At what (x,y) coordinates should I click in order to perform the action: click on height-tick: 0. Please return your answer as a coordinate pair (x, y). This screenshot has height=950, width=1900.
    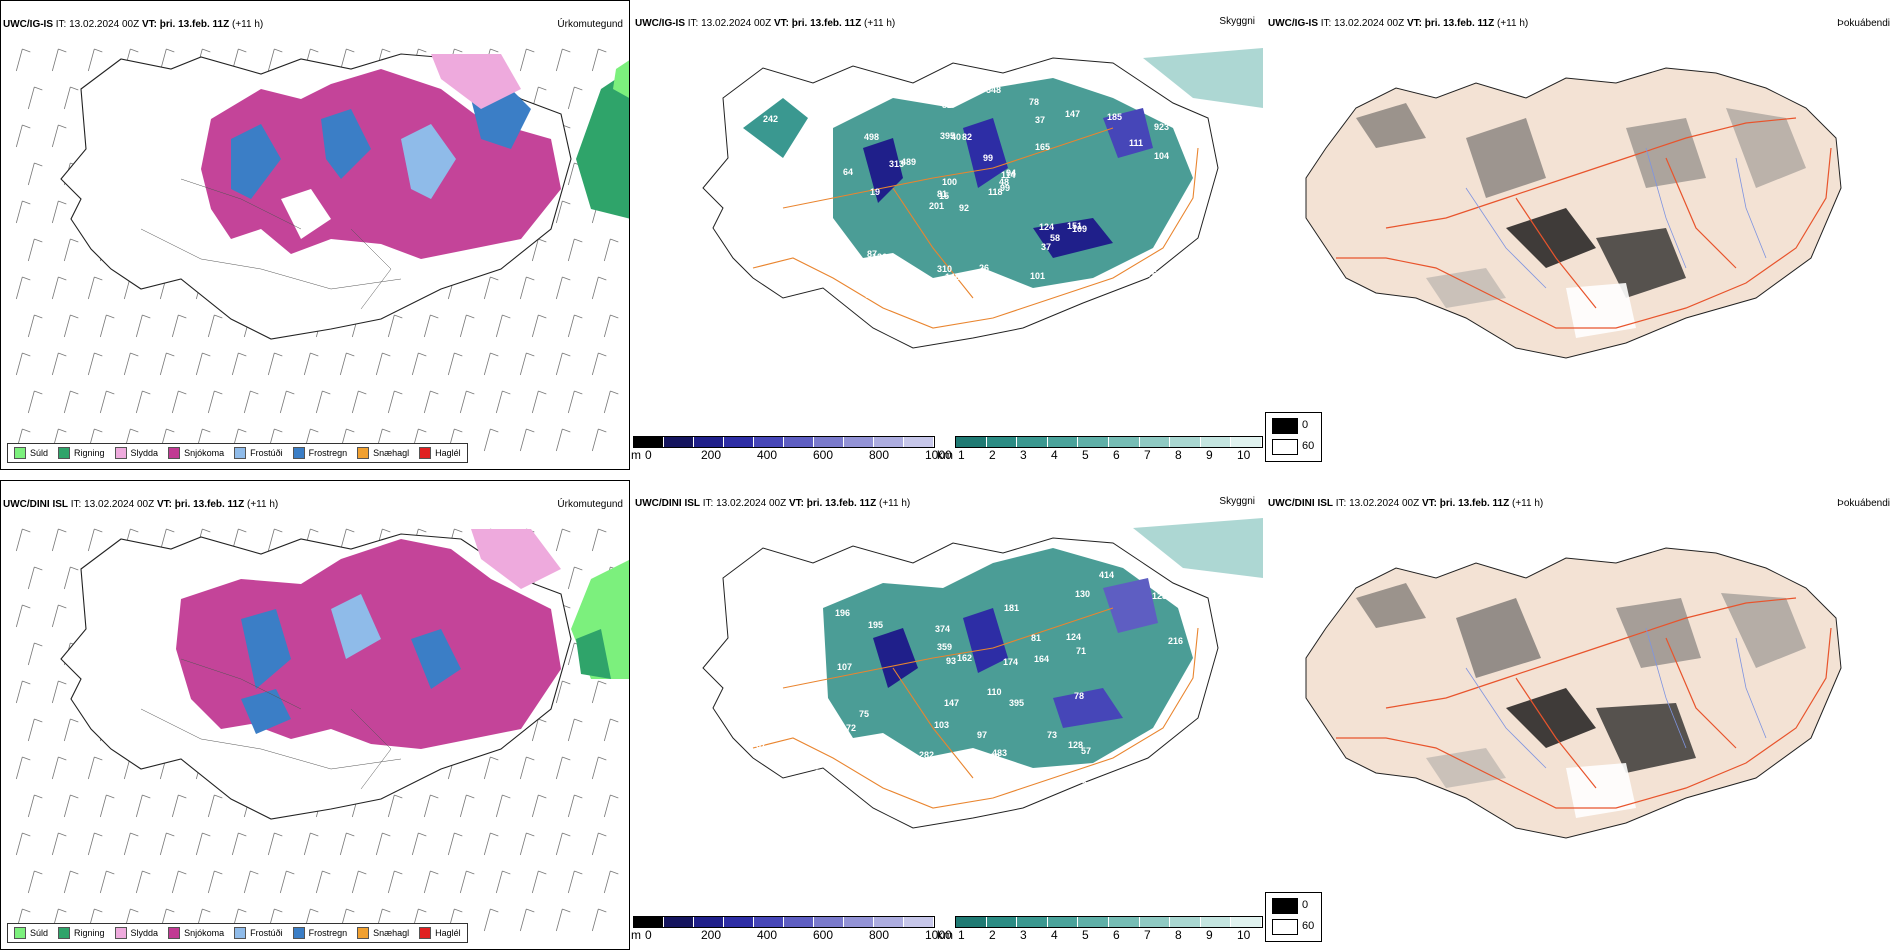
    Looking at the image, I should click on (648, 455).